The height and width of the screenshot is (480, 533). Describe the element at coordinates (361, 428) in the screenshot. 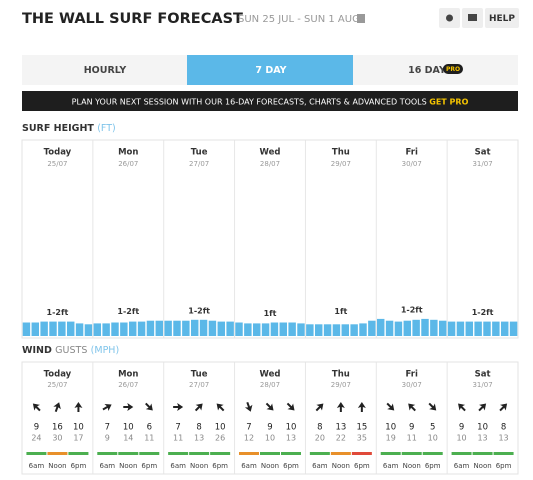

I see `wind-speed: 15` at that location.